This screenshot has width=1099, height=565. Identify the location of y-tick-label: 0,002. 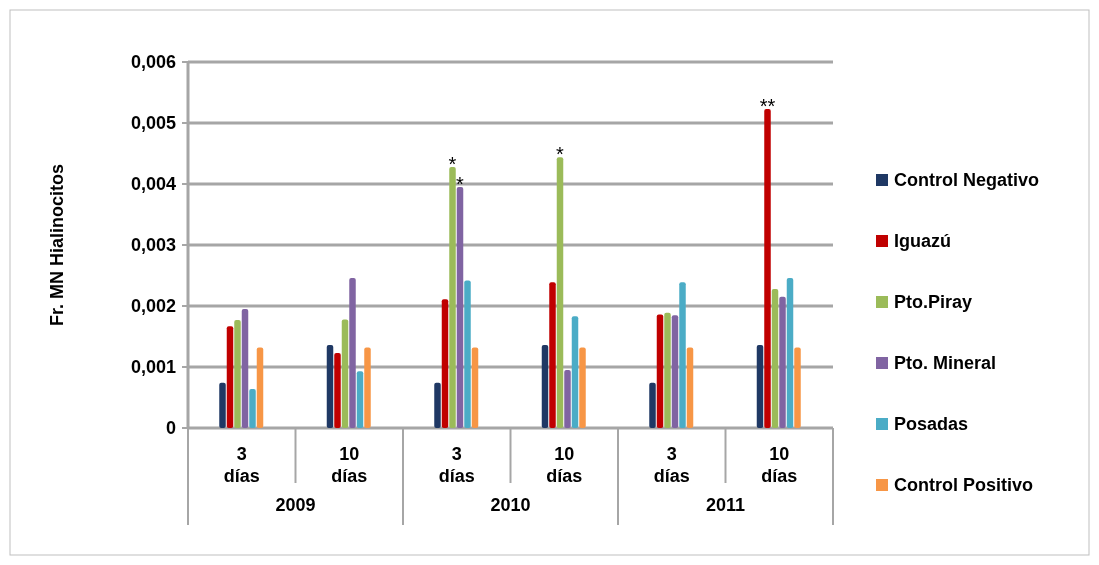
(153, 306).